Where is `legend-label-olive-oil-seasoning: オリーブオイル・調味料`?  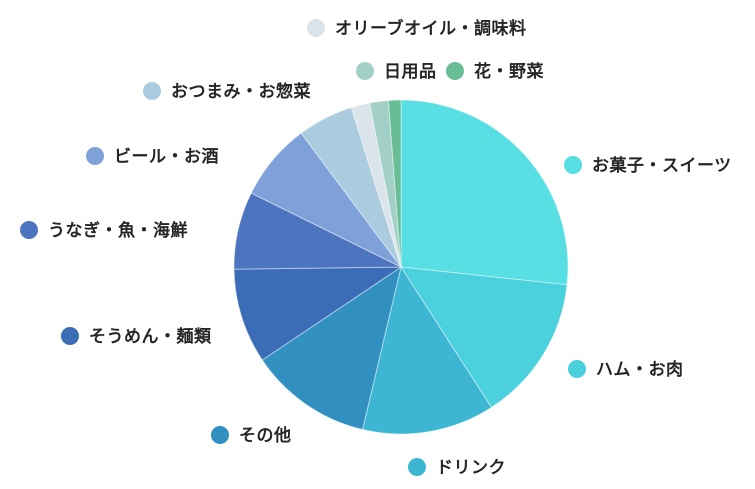
legend-label-olive-oil-seasoning: オリーブオイル・調味料 is located at coordinates (431, 28).